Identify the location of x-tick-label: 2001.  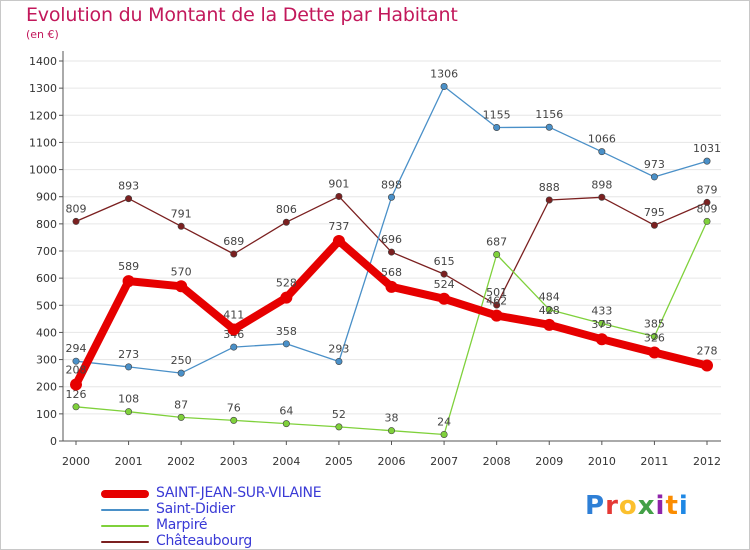
(129, 461).